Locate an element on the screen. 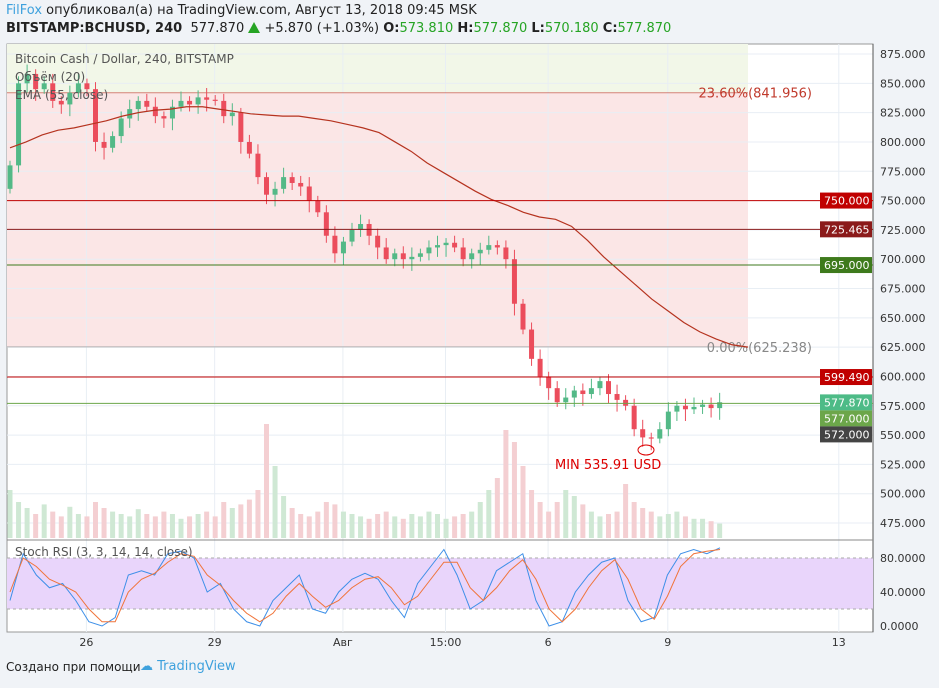  legend-volume: Объём (20) is located at coordinates (50, 77).